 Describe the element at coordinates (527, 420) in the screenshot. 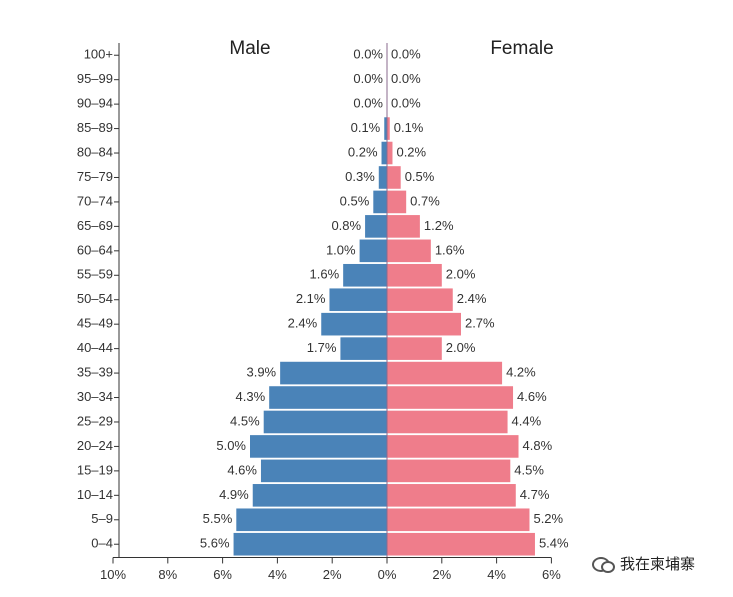

I see `female-value-label: 4.4%` at that location.